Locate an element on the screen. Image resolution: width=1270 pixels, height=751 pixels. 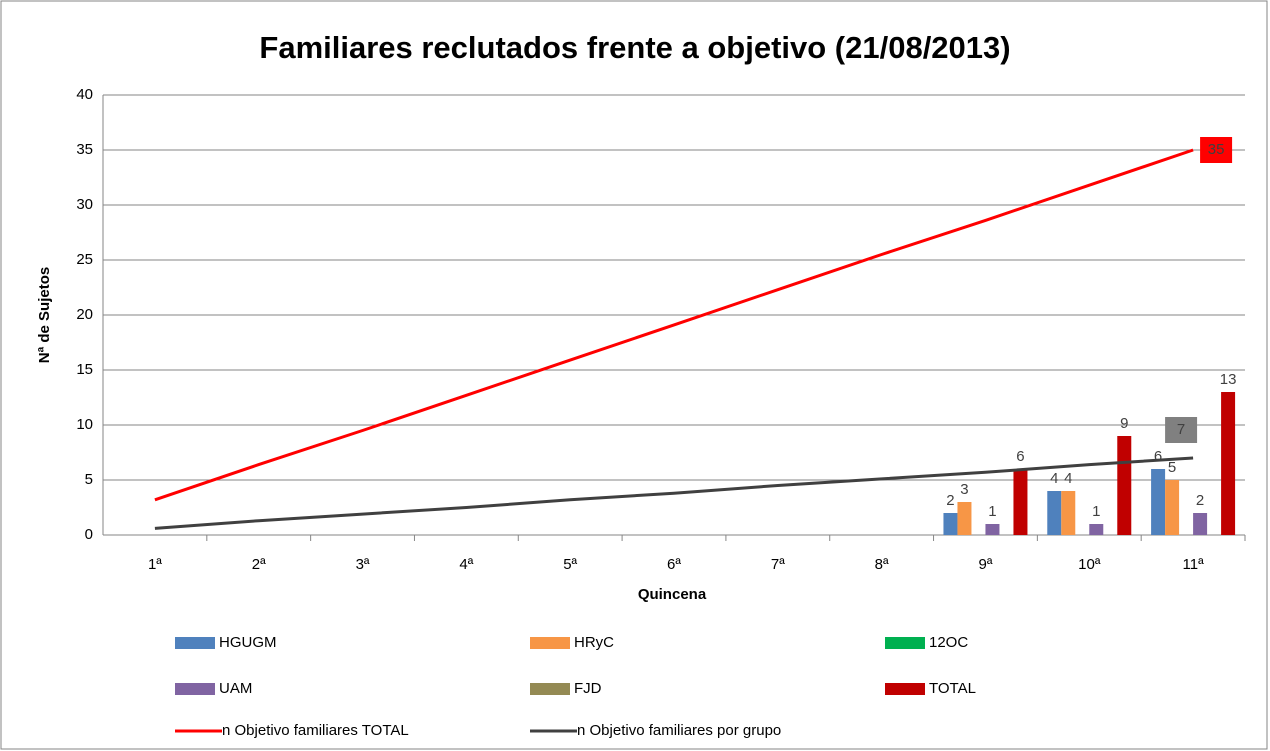
data-label: 35 is located at coordinates (1216, 149).